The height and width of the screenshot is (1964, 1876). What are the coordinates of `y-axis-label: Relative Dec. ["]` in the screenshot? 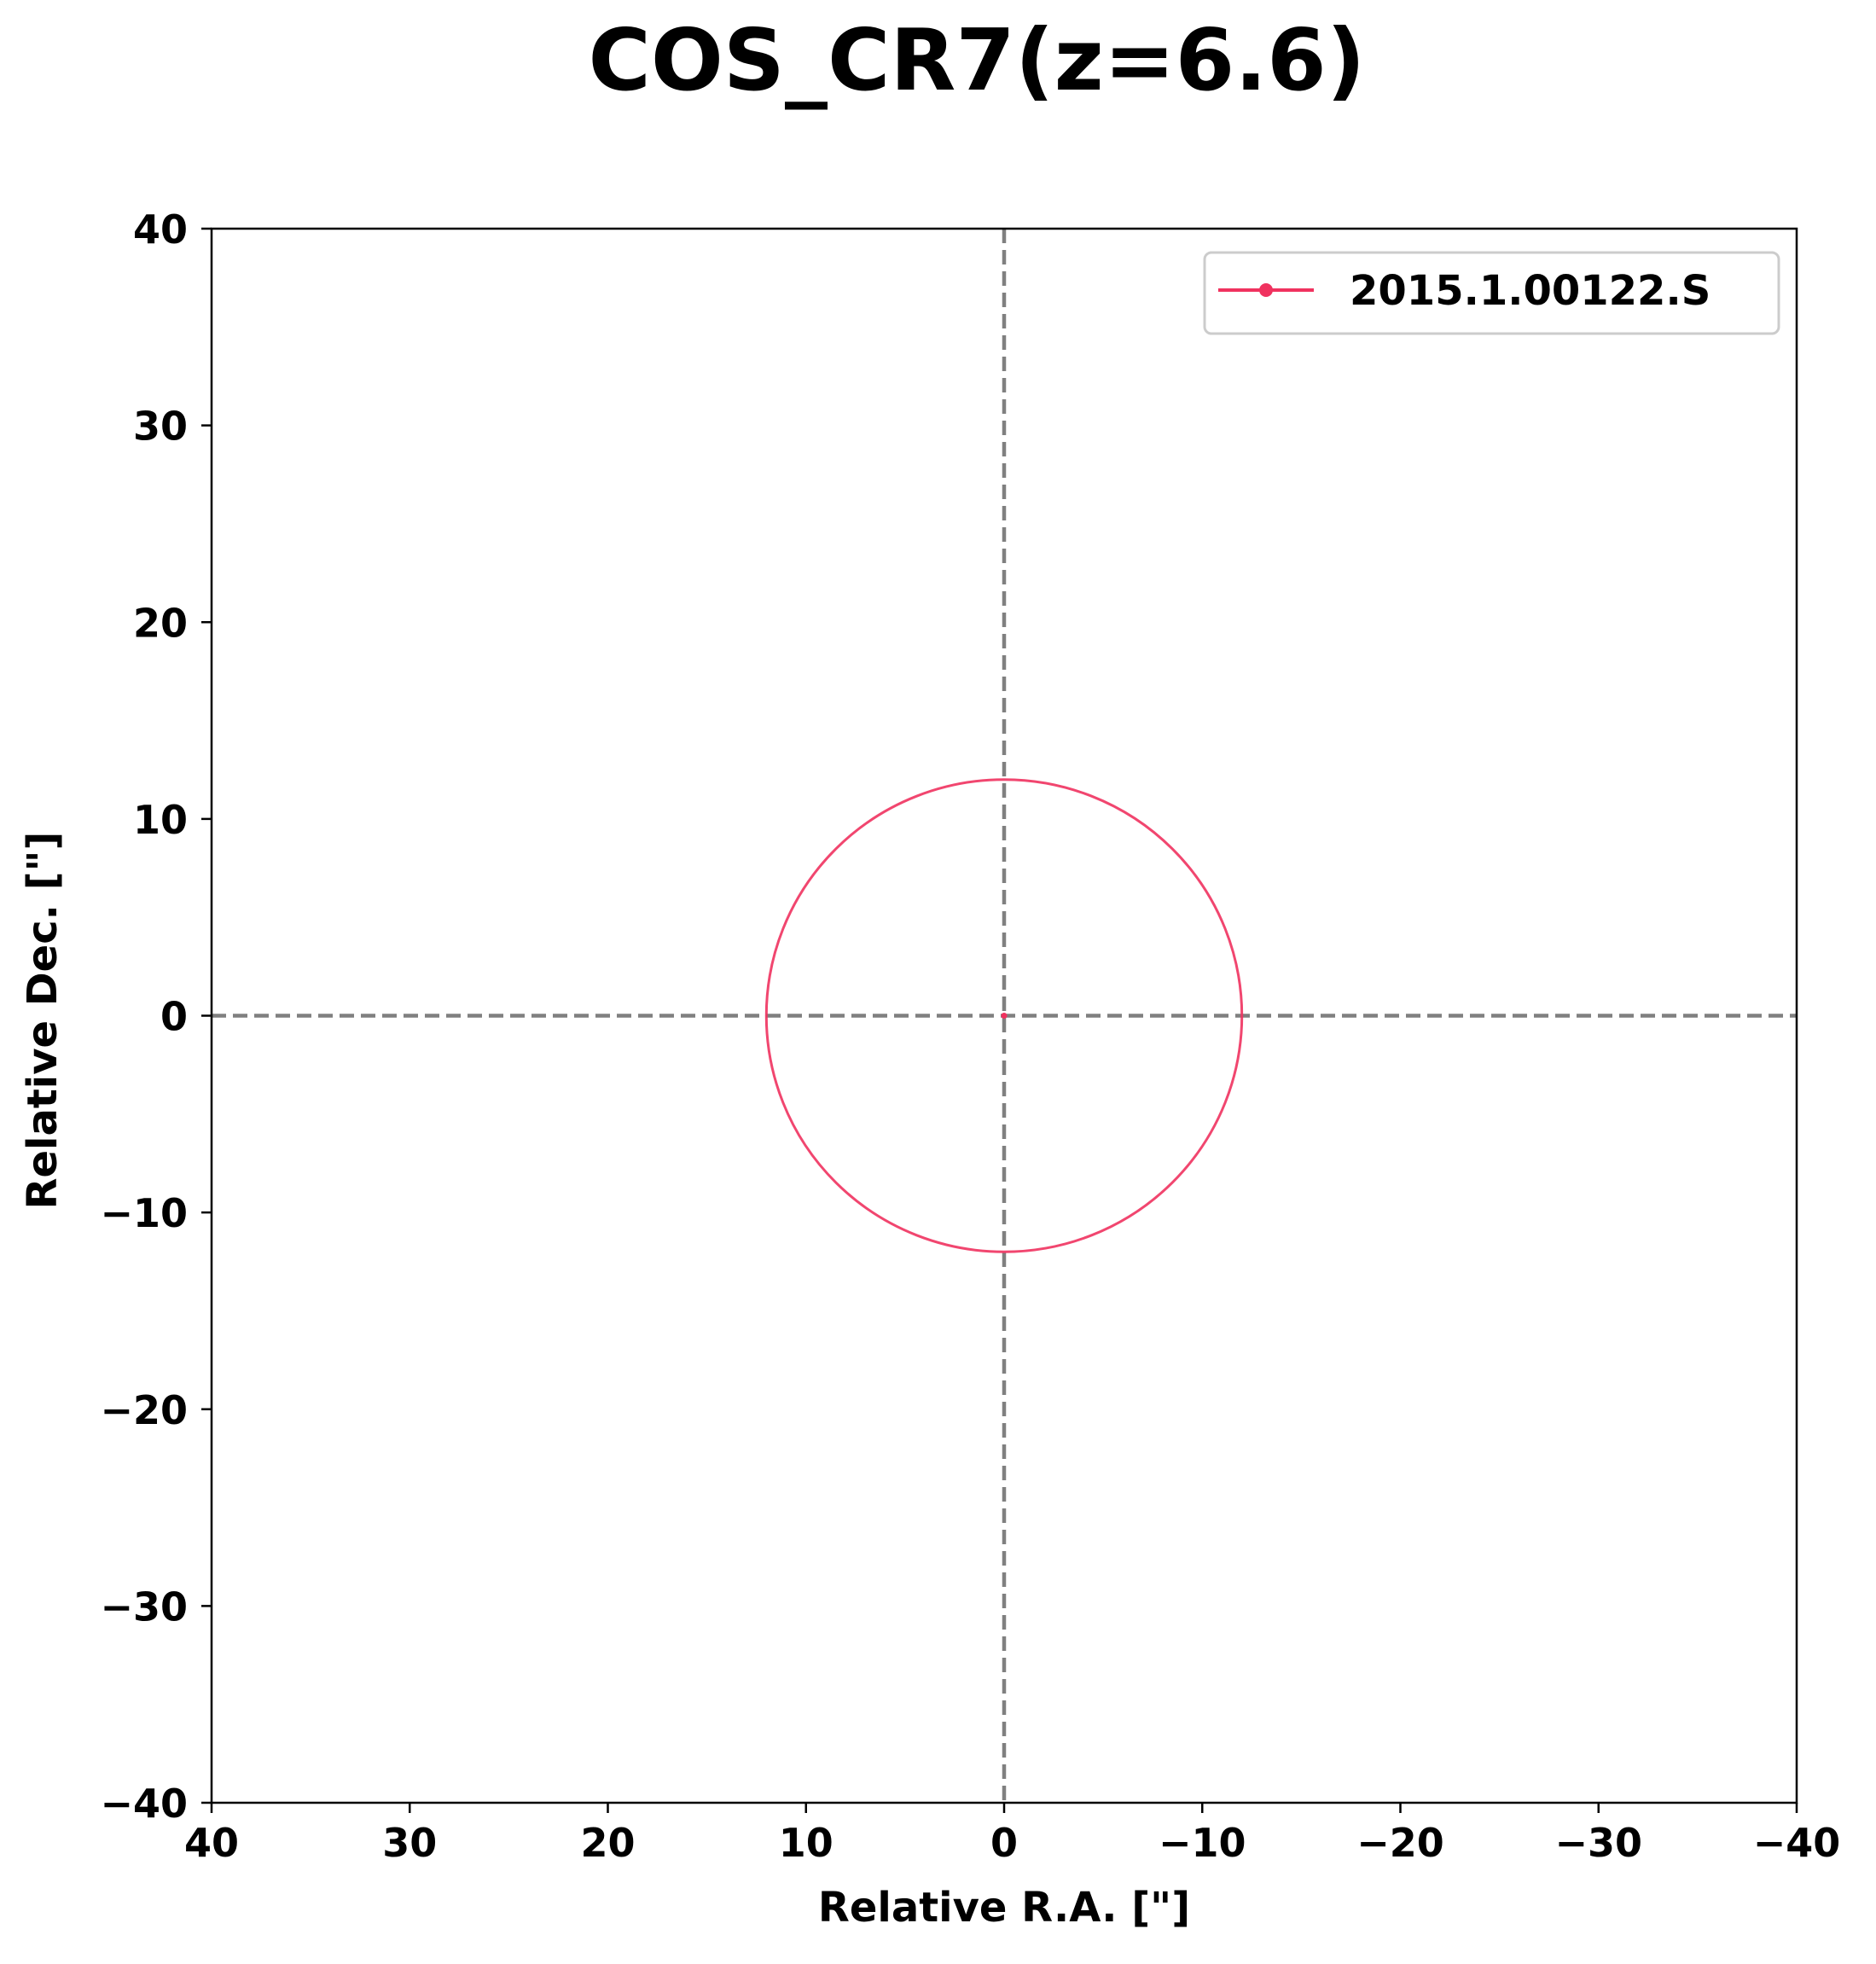 It's located at (43, 1021).